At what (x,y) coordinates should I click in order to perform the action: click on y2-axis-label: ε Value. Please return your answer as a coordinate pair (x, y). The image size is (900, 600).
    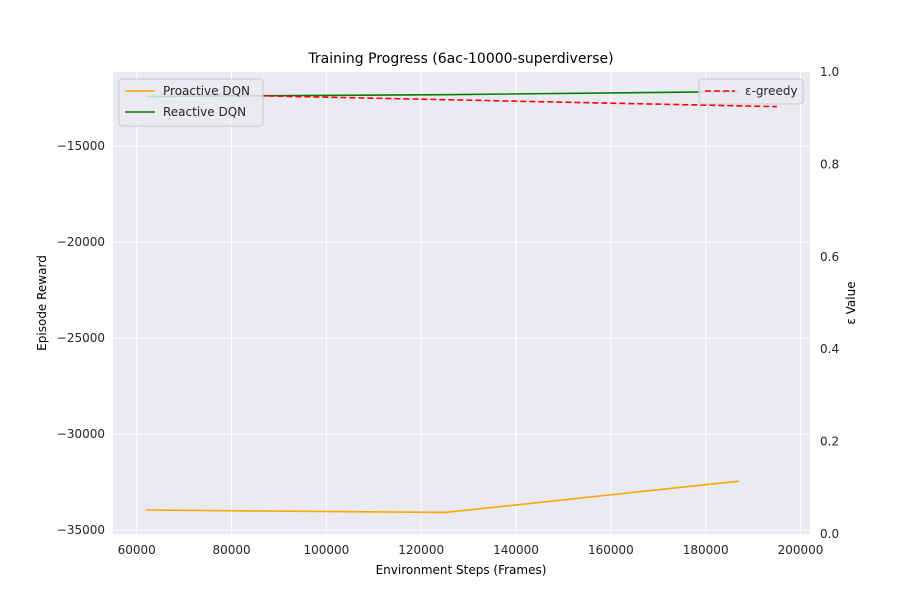
    Looking at the image, I should click on (851, 302).